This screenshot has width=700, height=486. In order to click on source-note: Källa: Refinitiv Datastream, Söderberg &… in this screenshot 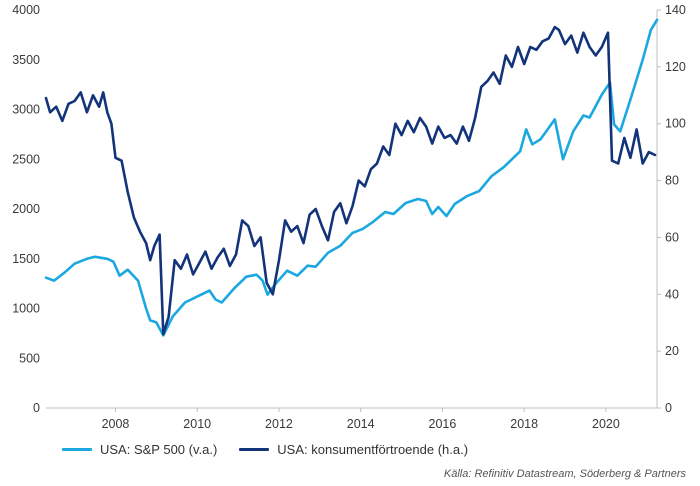, I will do `click(564, 474)`.